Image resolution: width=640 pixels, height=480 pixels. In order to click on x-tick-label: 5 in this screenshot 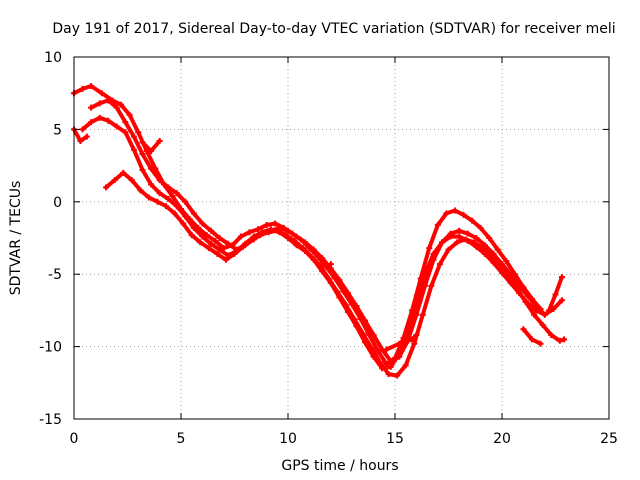, I will do `click(181, 439)`.